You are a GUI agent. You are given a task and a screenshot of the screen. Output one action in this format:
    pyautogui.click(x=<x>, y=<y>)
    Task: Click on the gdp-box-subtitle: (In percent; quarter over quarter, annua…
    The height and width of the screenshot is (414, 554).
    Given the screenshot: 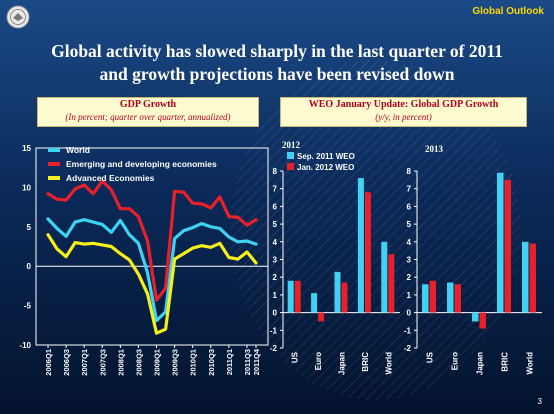 What is the action you would take?
    pyautogui.click(x=148, y=117)
    